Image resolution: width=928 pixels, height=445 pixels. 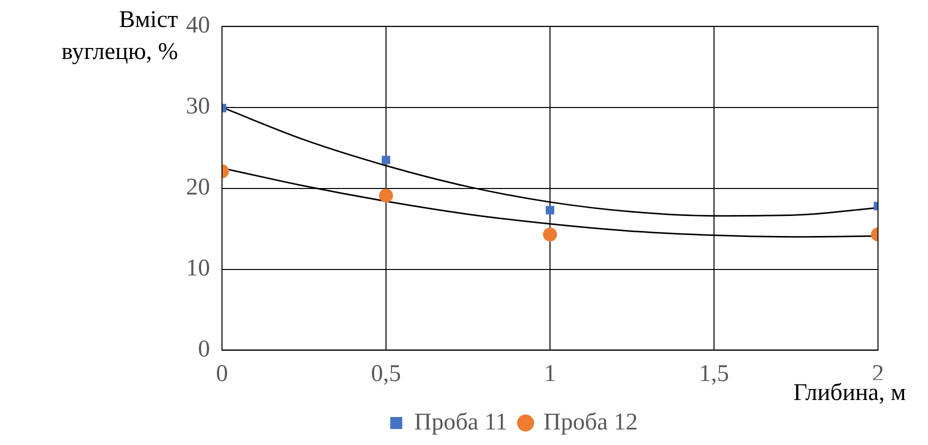 What do you see at coordinates (386, 373) in the screenshot?
I see `x-tick-label: 0,5` at bounding box center [386, 373].